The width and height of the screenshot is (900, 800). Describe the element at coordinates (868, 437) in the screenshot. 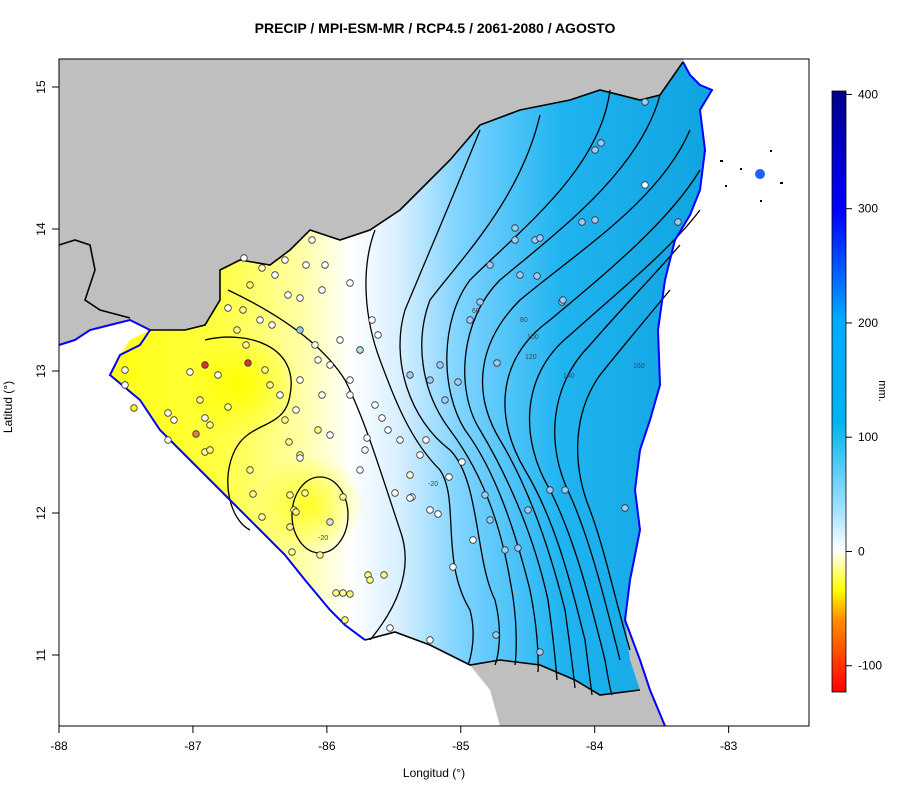

I see `colorbar-tick-label: 100` at that location.